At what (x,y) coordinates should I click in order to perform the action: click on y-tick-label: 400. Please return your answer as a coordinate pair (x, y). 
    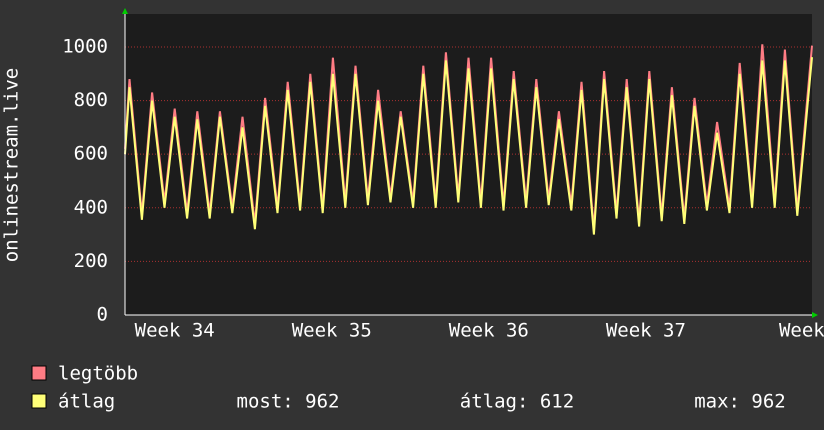
    Looking at the image, I should click on (91, 207).